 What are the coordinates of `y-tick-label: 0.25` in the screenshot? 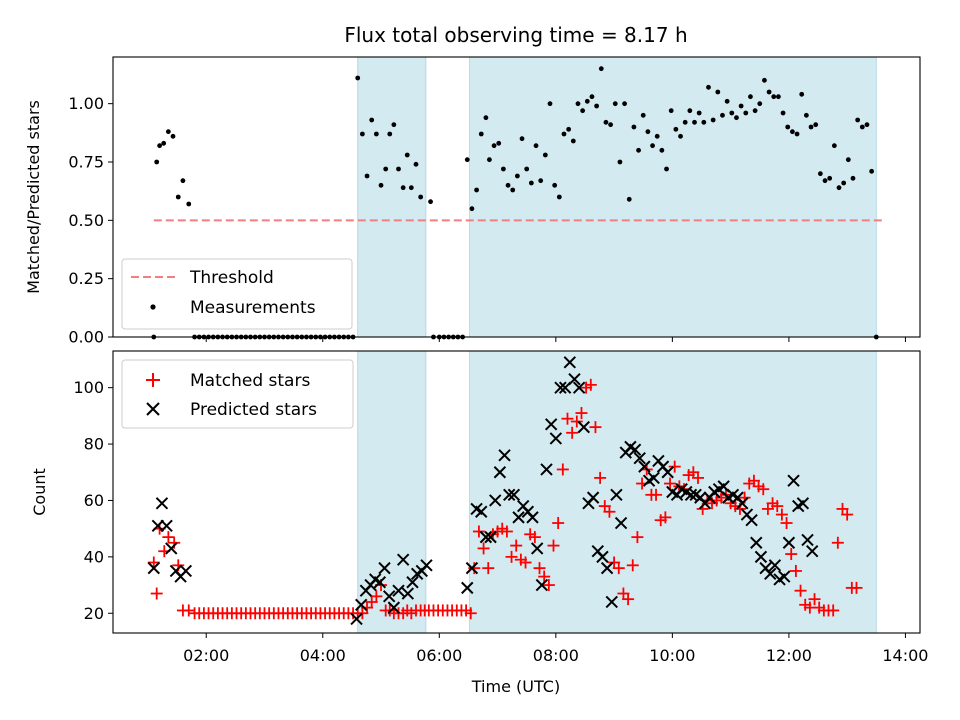 It's located at (86, 278).